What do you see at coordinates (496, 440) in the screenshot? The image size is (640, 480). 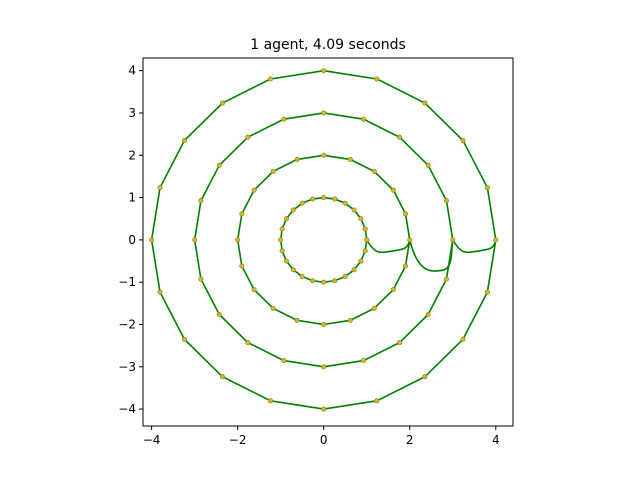 I see `x-tick-label: 4` at bounding box center [496, 440].